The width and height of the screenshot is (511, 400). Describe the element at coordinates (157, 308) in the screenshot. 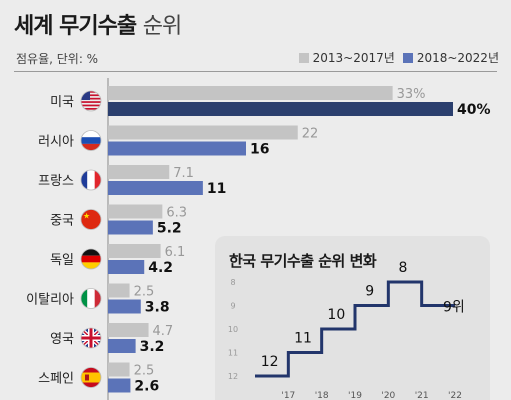

I see `value-label-period2: 3.8` at that location.